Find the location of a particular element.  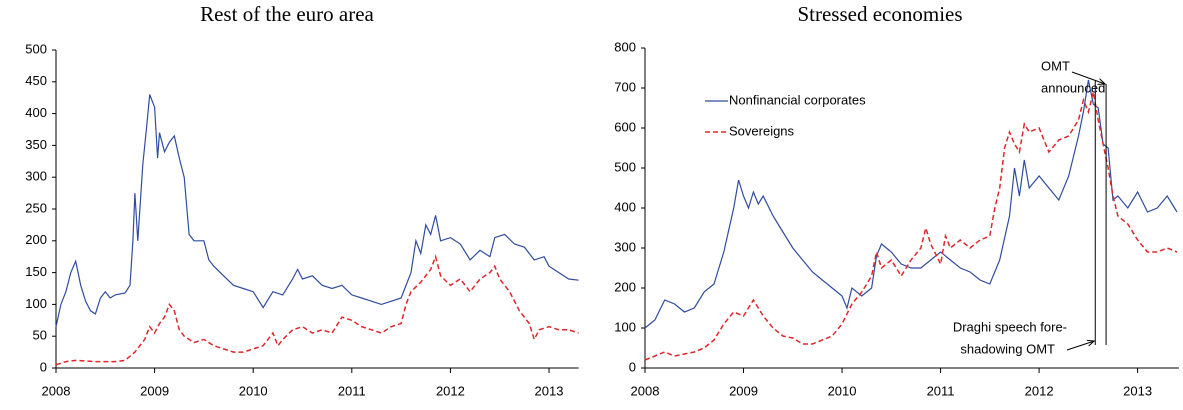

legend-label: Sovereigns is located at coordinates (762, 130).